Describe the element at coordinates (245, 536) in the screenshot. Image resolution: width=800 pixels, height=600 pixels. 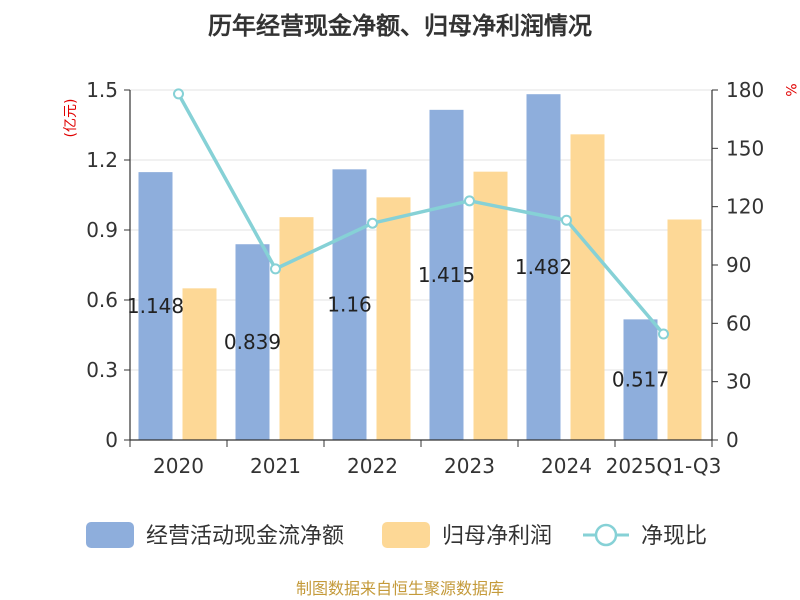
I see `legend-label-cashflow: 经营活动现金流净额` at that location.